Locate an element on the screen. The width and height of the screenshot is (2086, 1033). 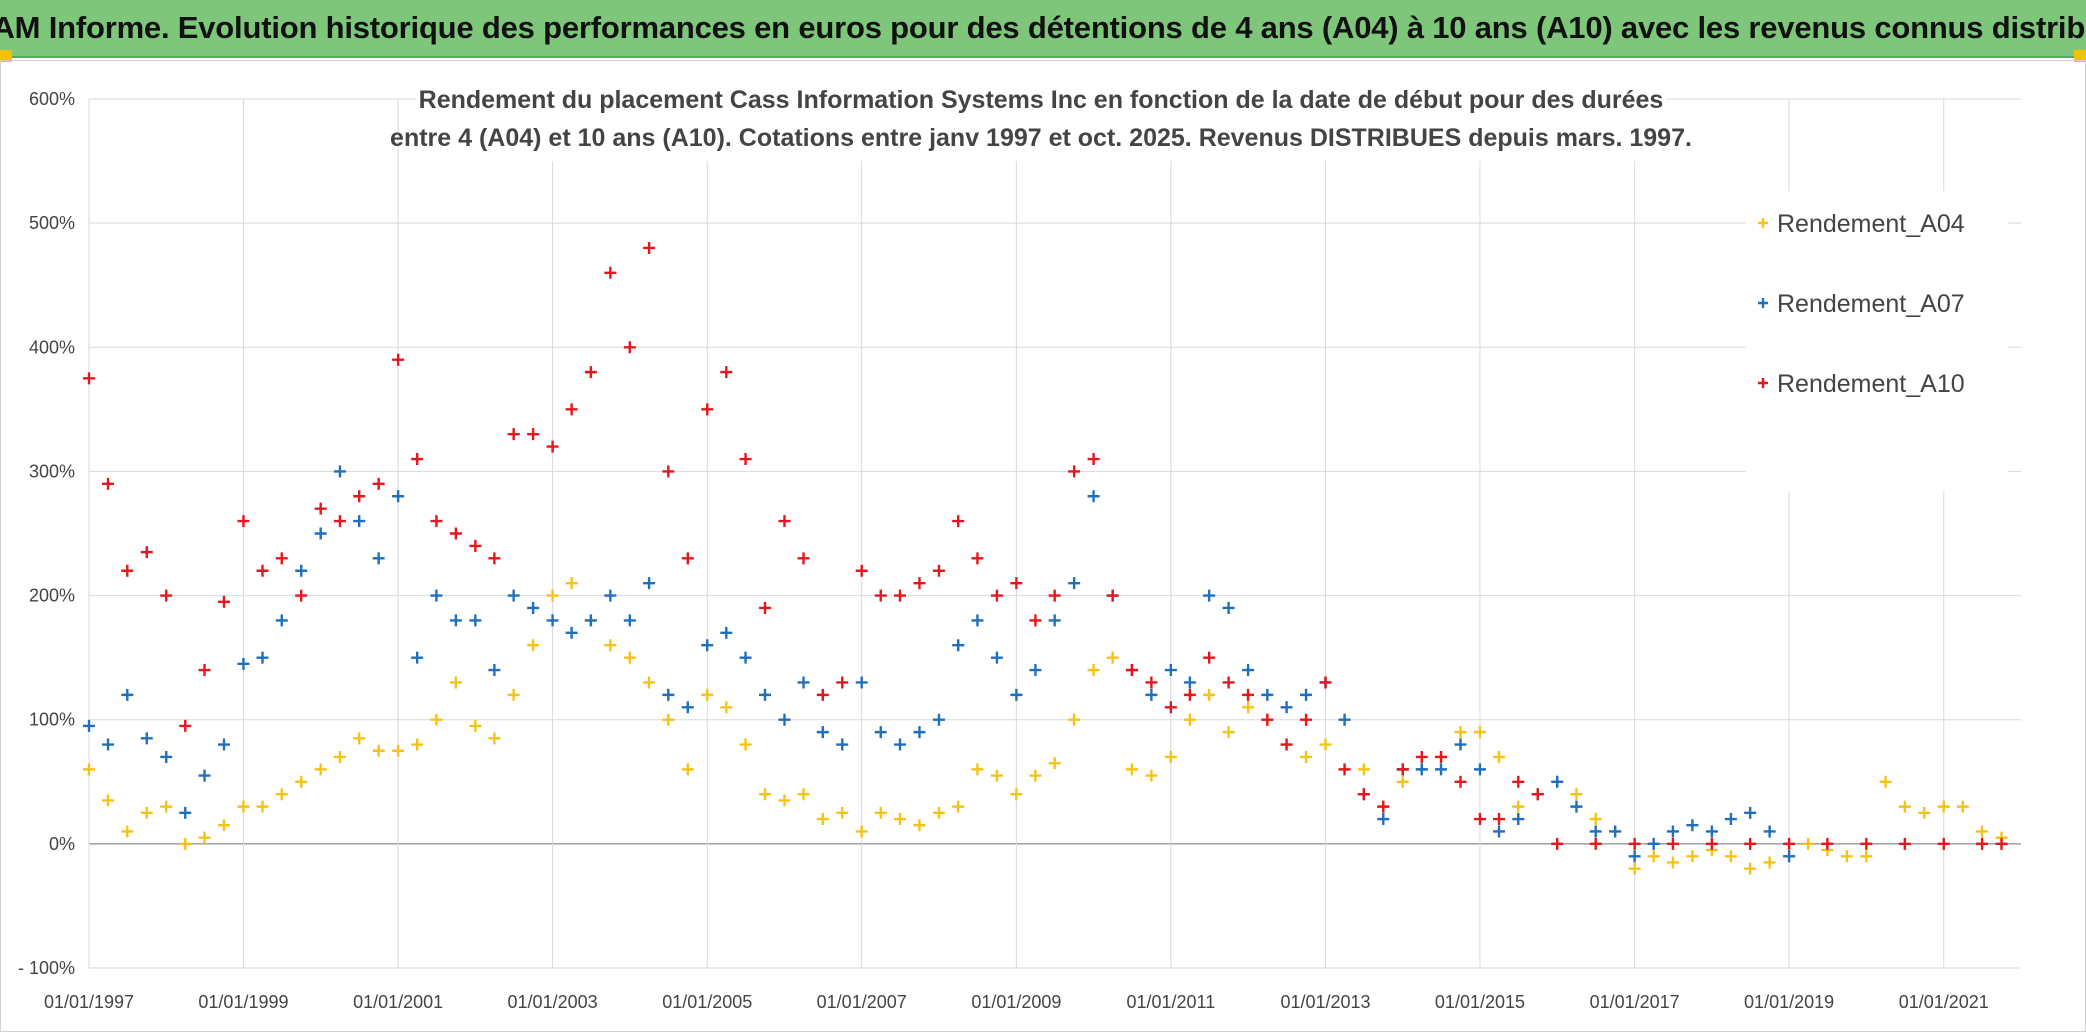
y-tick-label: - 100% is located at coordinates (46, 968).